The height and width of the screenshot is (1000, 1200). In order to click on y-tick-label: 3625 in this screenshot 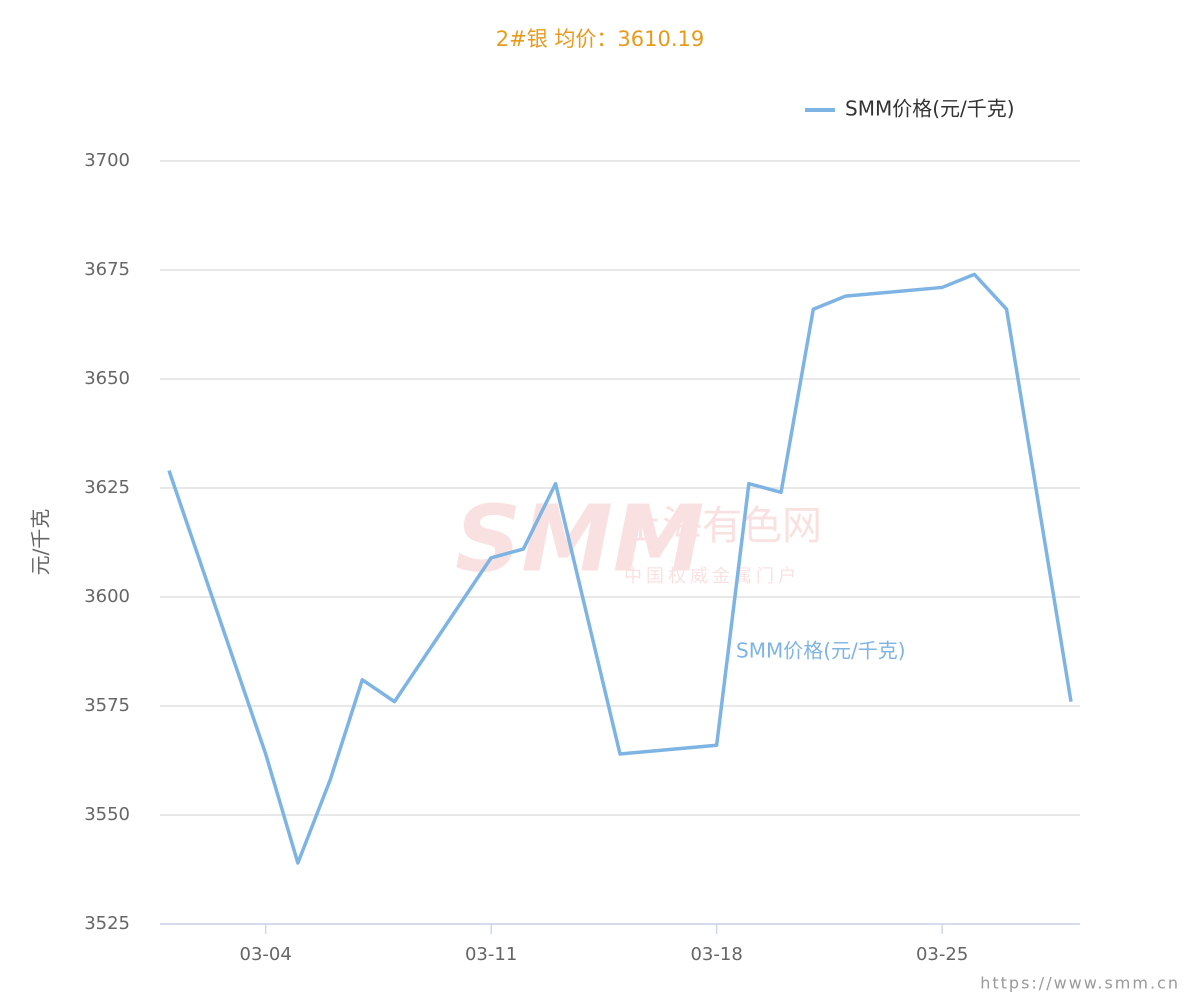, I will do `click(107, 487)`.